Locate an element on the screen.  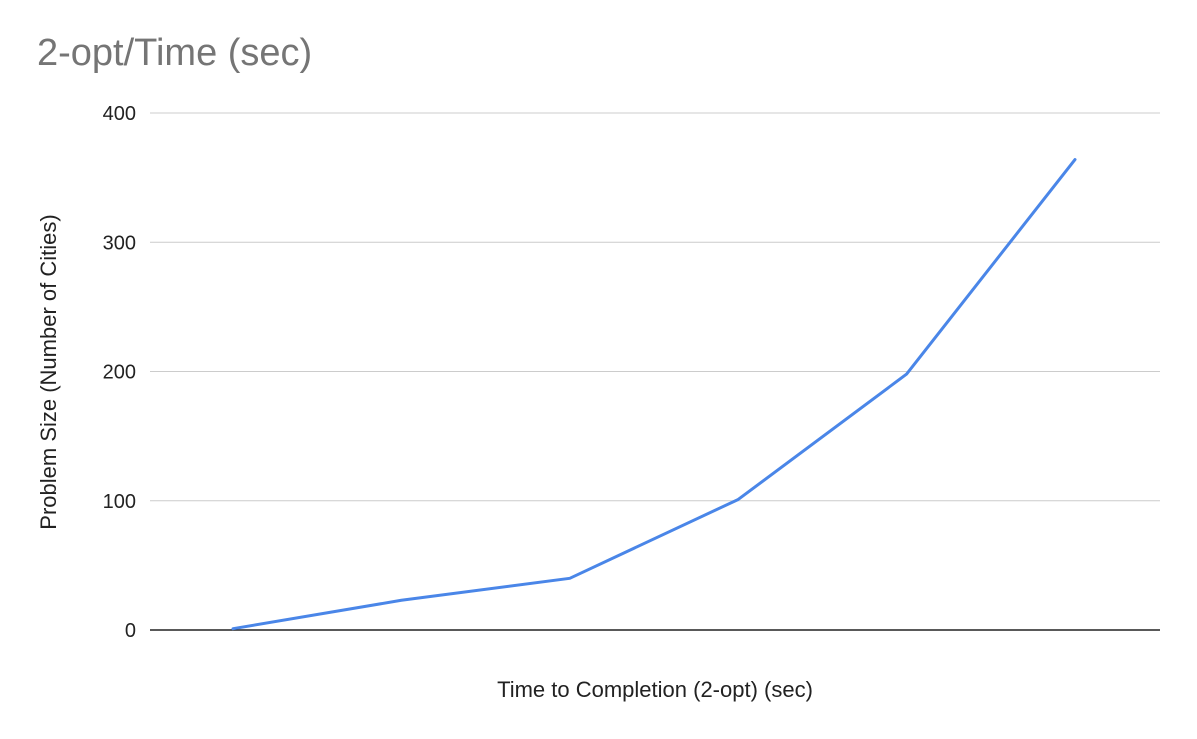
x-axis-label: Time to Completion (2-opt) (sec) is located at coordinates (655, 689).